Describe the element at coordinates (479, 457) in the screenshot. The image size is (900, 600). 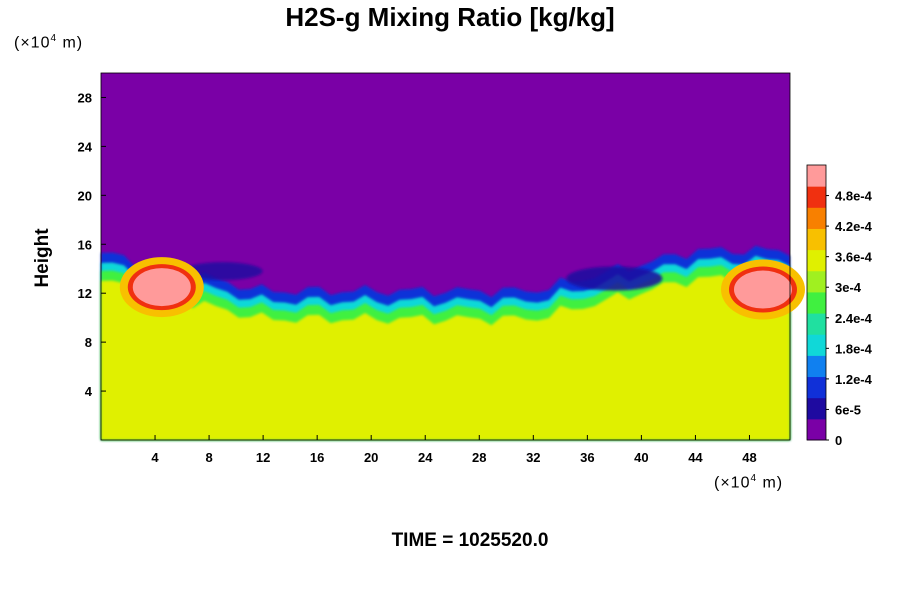
I see `x-tick-label: 28` at that location.